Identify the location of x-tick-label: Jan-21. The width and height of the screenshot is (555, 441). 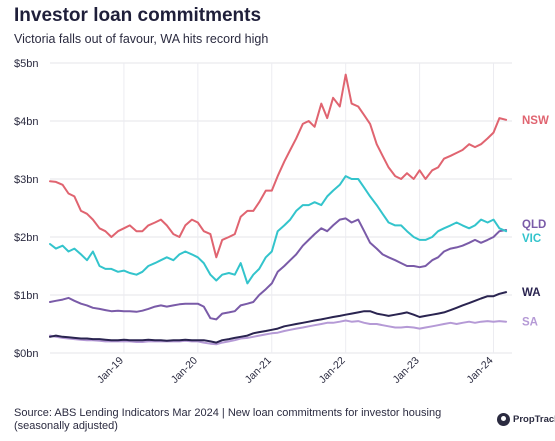
(258, 370).